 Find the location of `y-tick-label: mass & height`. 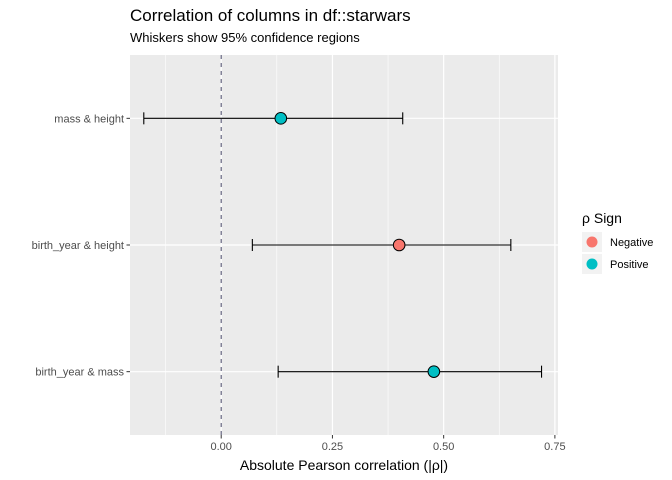

y-tick-label: mass & height is located at coordinates (89, 119).